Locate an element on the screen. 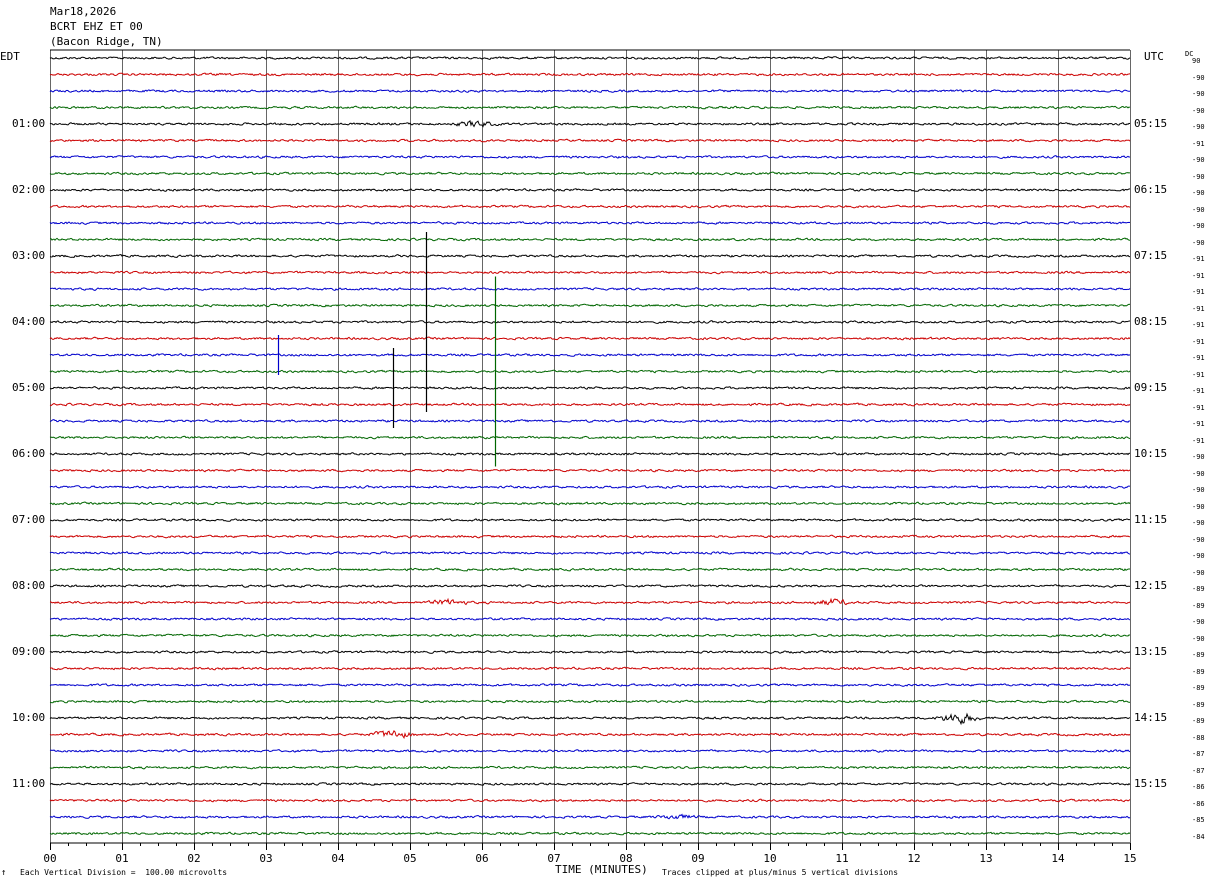  right-hour-label: 13:15 is located at coordinates (1151, 651).